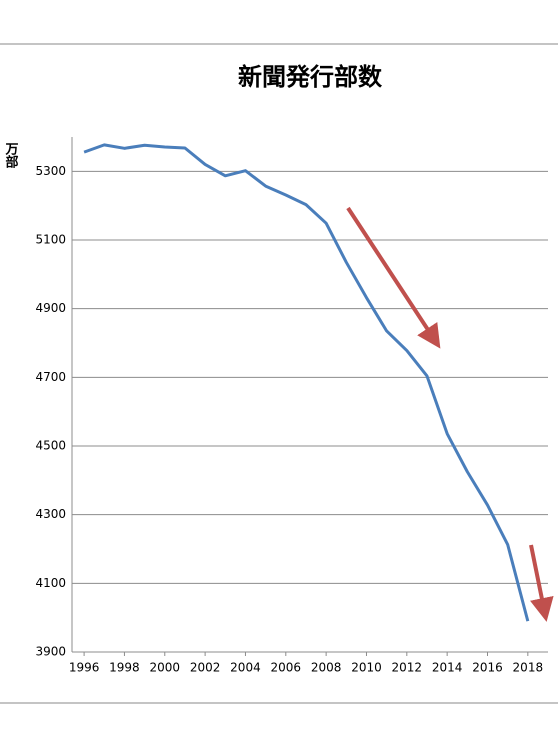 This screenshot has height=739, width=558. Describe the element at coordinates (84, 668) in the screenshot. I see `x-tick-label: 1996` at that location.